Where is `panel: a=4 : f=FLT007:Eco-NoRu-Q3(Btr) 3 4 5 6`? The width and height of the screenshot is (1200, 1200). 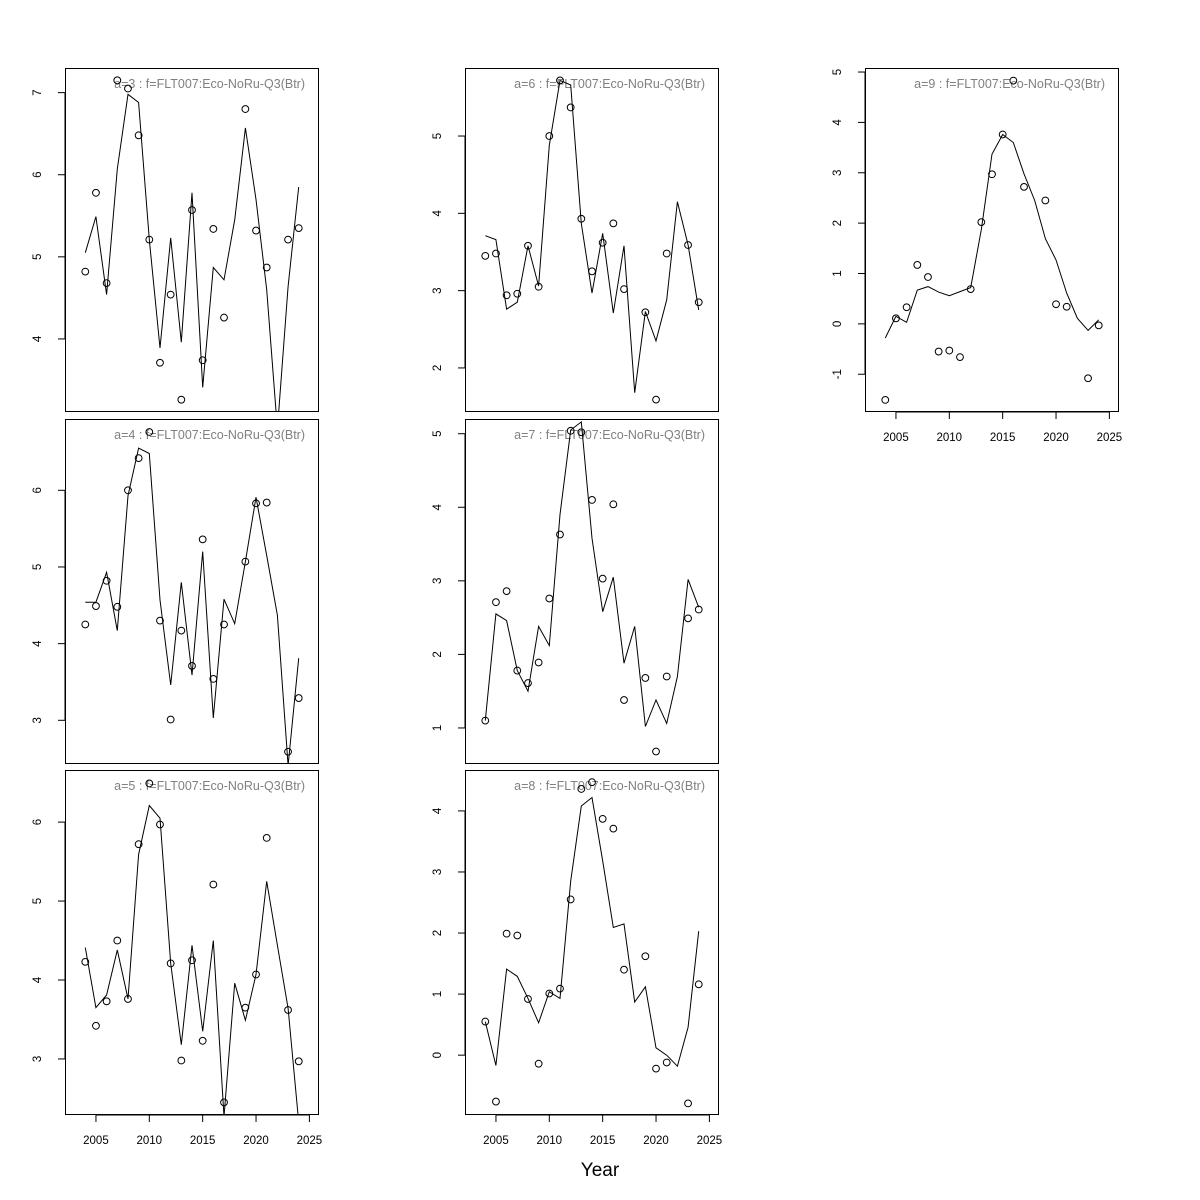 panel: a=4 : f=FLT007:Eco-NoRu-Q3(Btr) 3 4 5 6 is located at coordinates (175, 591).